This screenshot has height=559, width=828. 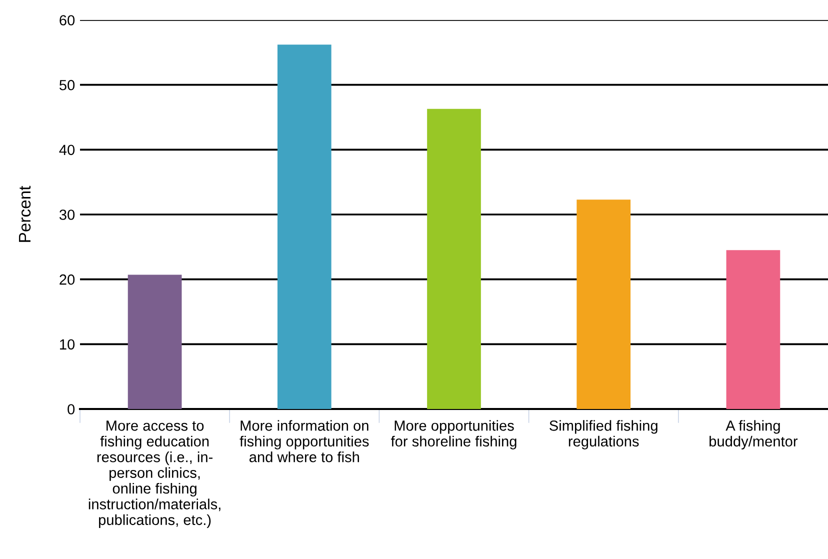 I want to click on y-axis-title: Percent, so click(x=24, y=214).